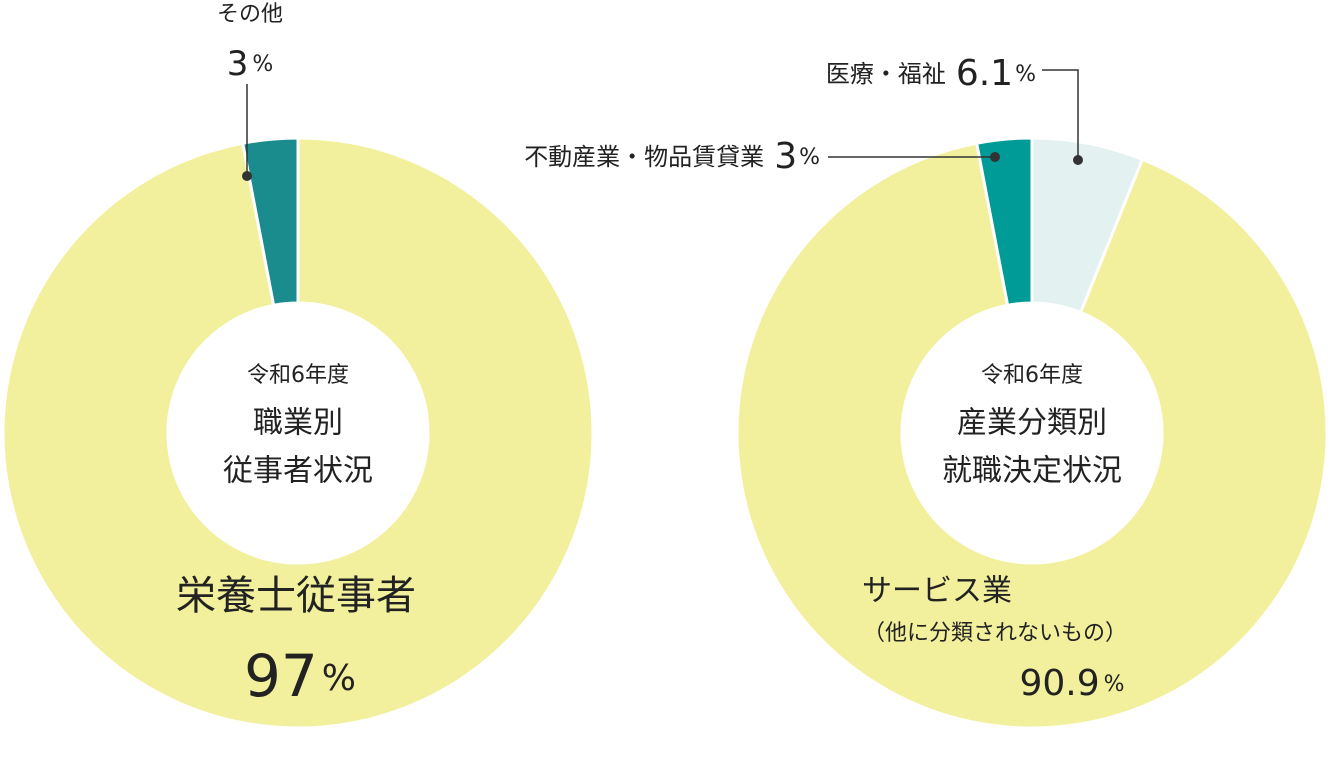  Describe the element at coordinates (250, 14) in the screenshot. I see `category-label: その他` at that location.